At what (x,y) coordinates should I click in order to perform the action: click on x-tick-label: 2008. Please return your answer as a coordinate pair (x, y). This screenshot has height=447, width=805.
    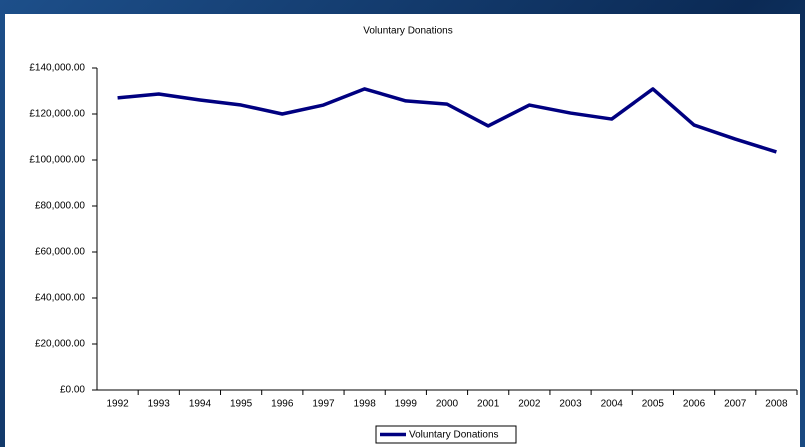
    Looking at the image, I should click on (776, 404).